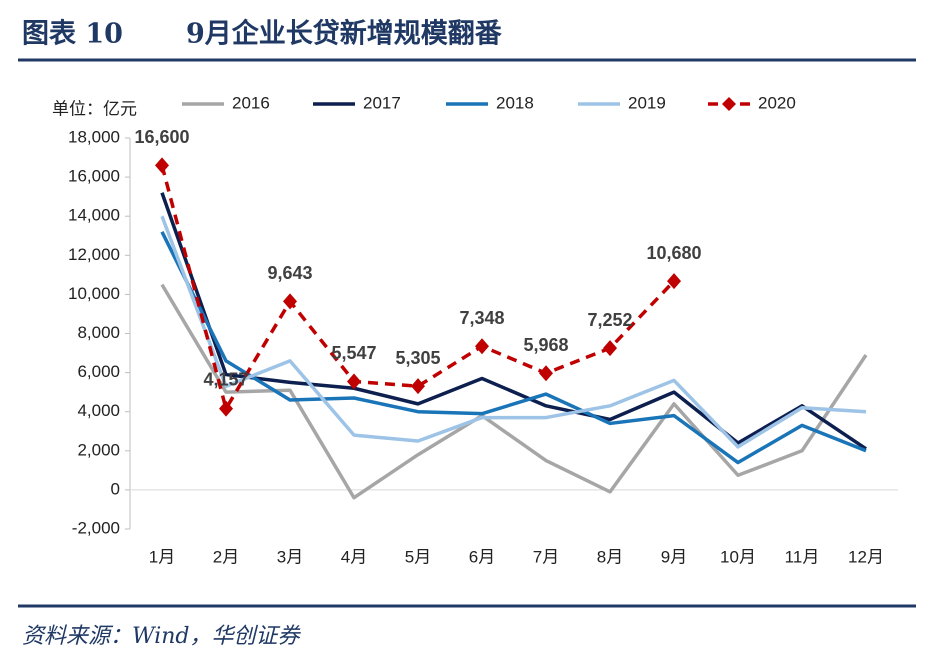 This screenshot has height=664, width=952. Describe the element at coordinates (289, 273) in the screenshot. I see `value-label: 9,643` at that location.